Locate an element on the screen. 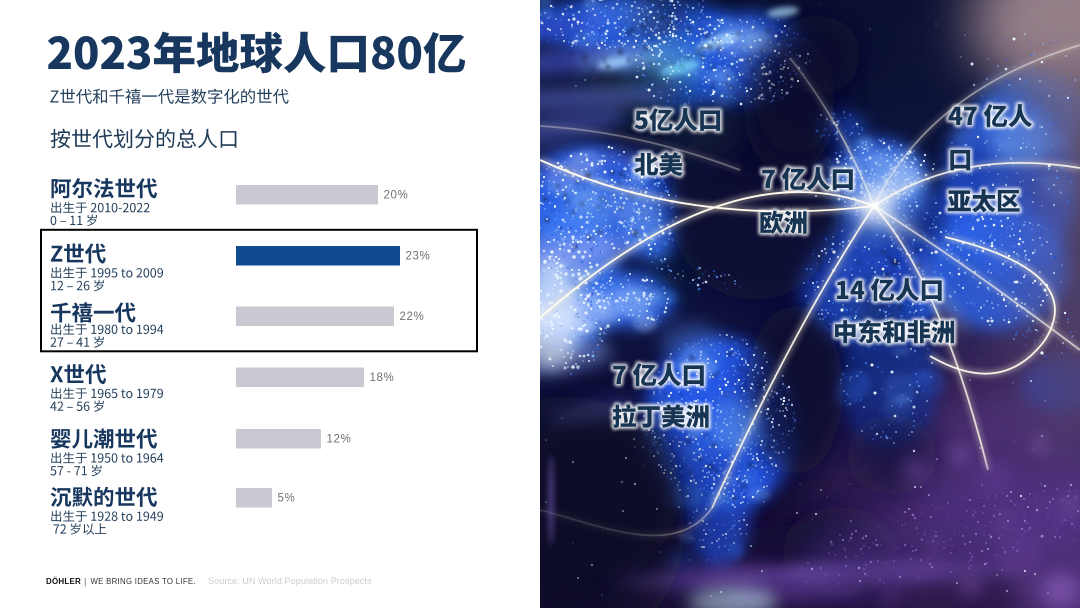 Image resolution: width=1080 pixels, height=608 pixels. svg-text: 20% is located at coordinates (396, 196).